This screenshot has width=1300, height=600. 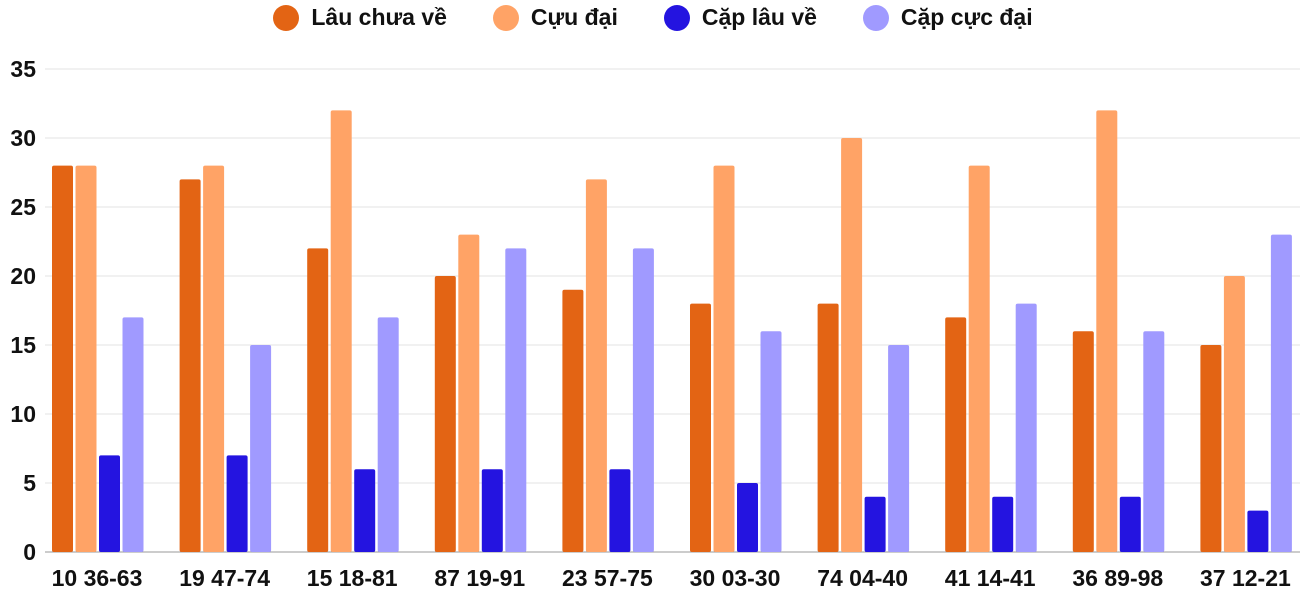 I want to click on y-tick-label: 5, so click(x=29, y=483).